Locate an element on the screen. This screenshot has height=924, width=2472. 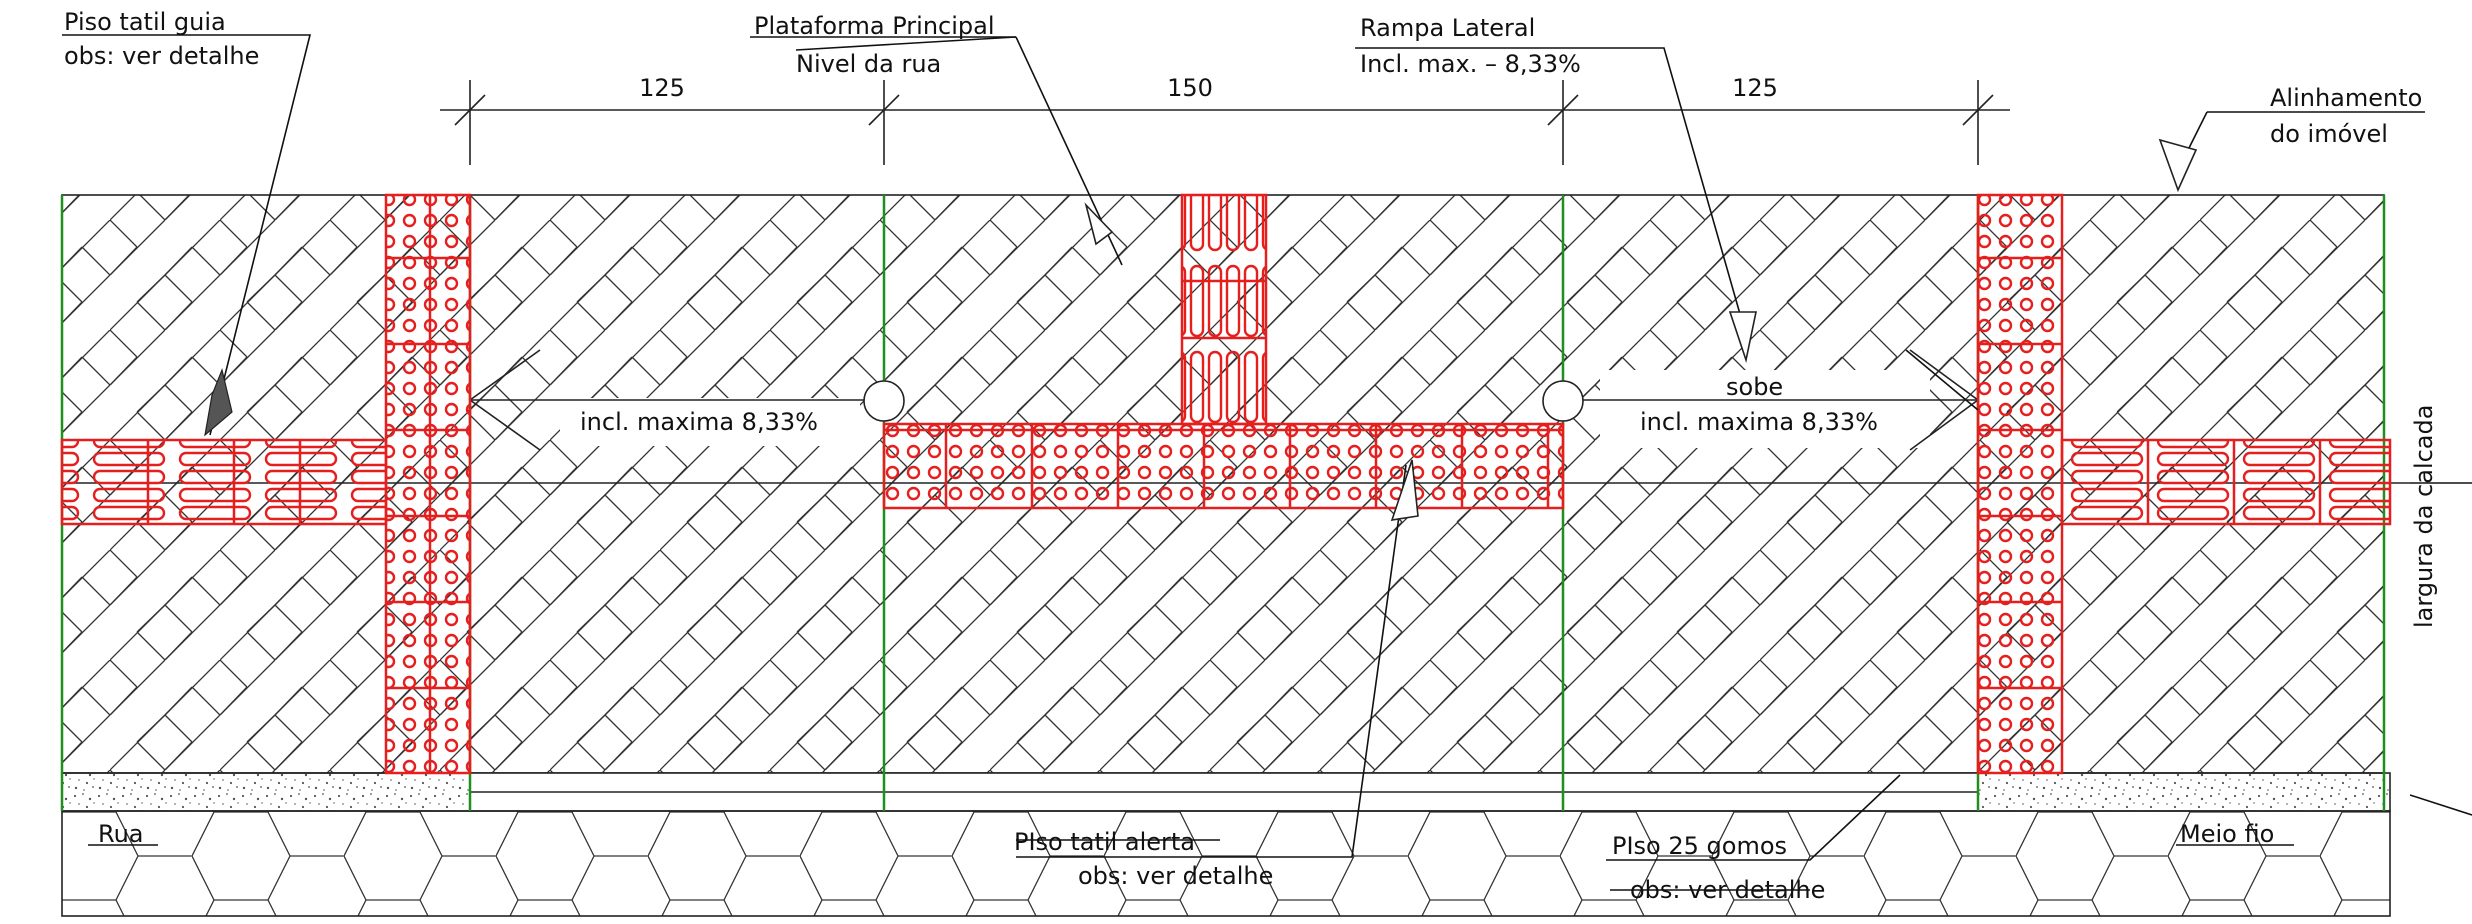
label-rampa-1: Rampa Lateral is located at coordinates (1447, 28).